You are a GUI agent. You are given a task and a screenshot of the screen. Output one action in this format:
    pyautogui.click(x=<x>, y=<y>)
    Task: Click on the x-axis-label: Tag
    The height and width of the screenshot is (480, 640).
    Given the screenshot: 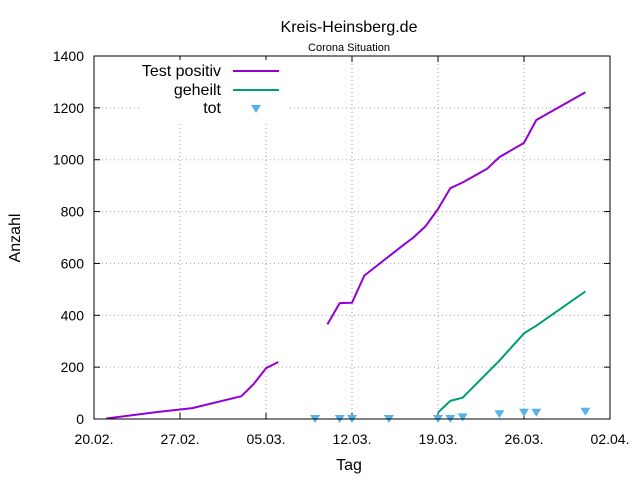 What is the action you would take?
    pyautogui.click(x=349, y=465)
    